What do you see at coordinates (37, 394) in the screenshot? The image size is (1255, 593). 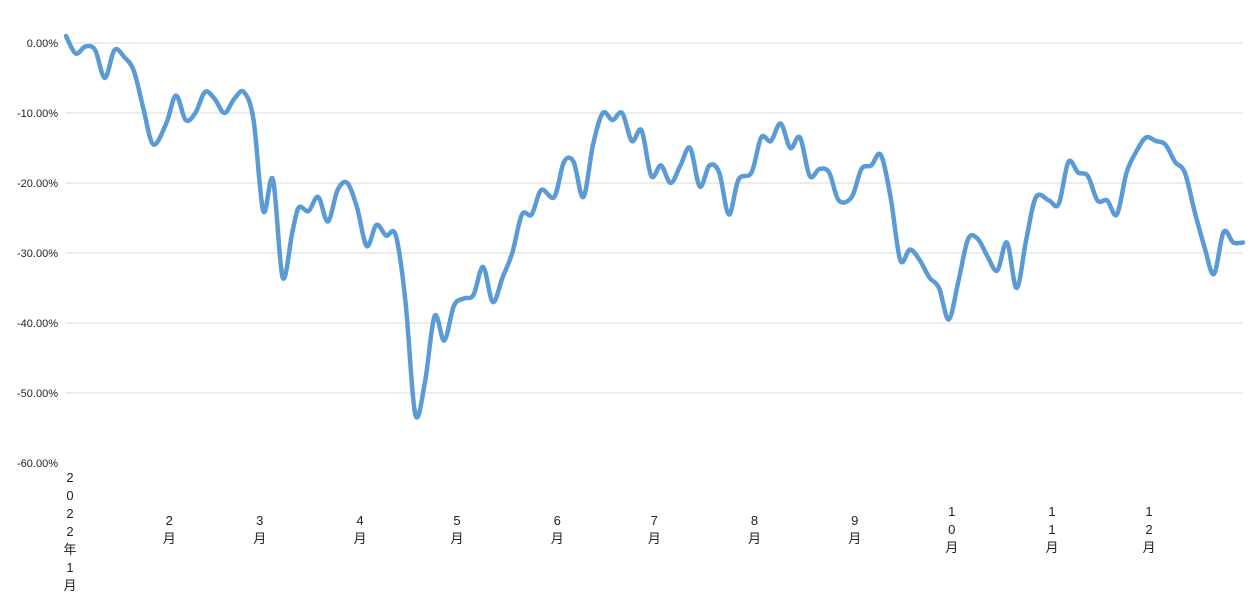 I see `y-tick-label: -50.00%` at bounding box center [37, 394].